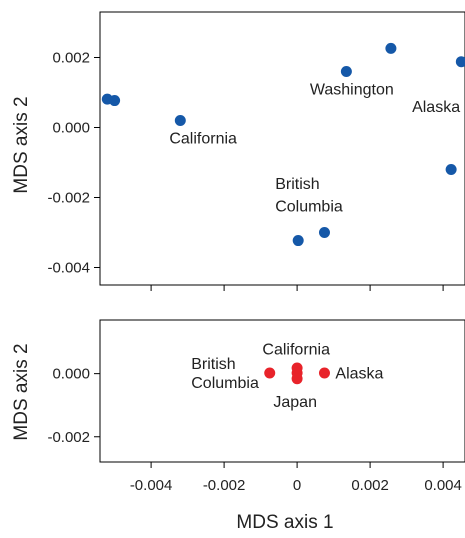 The height and width of the screenshot is (538, 465). Describe the element at coordinates (297, 485) in the screenshot. I see `x-tick-label: 0` at that location.